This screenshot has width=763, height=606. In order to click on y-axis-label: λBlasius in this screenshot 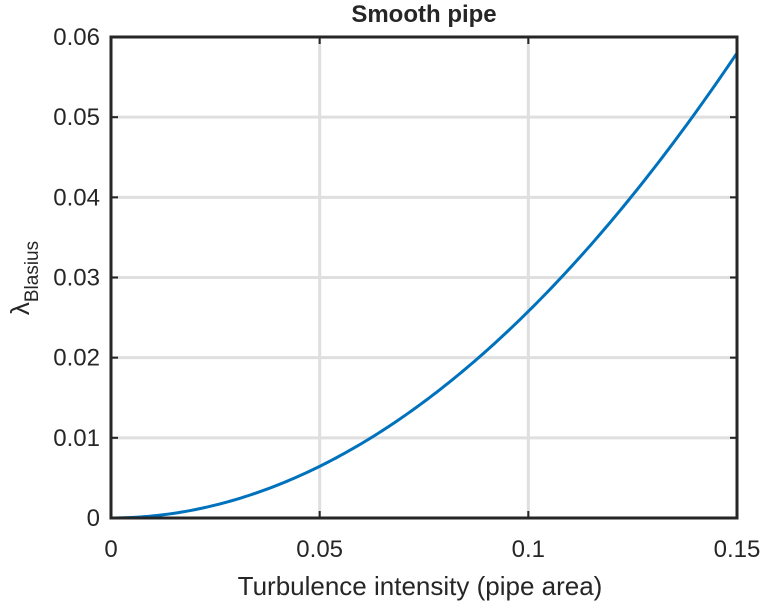, I will do `click(24, 278)`.